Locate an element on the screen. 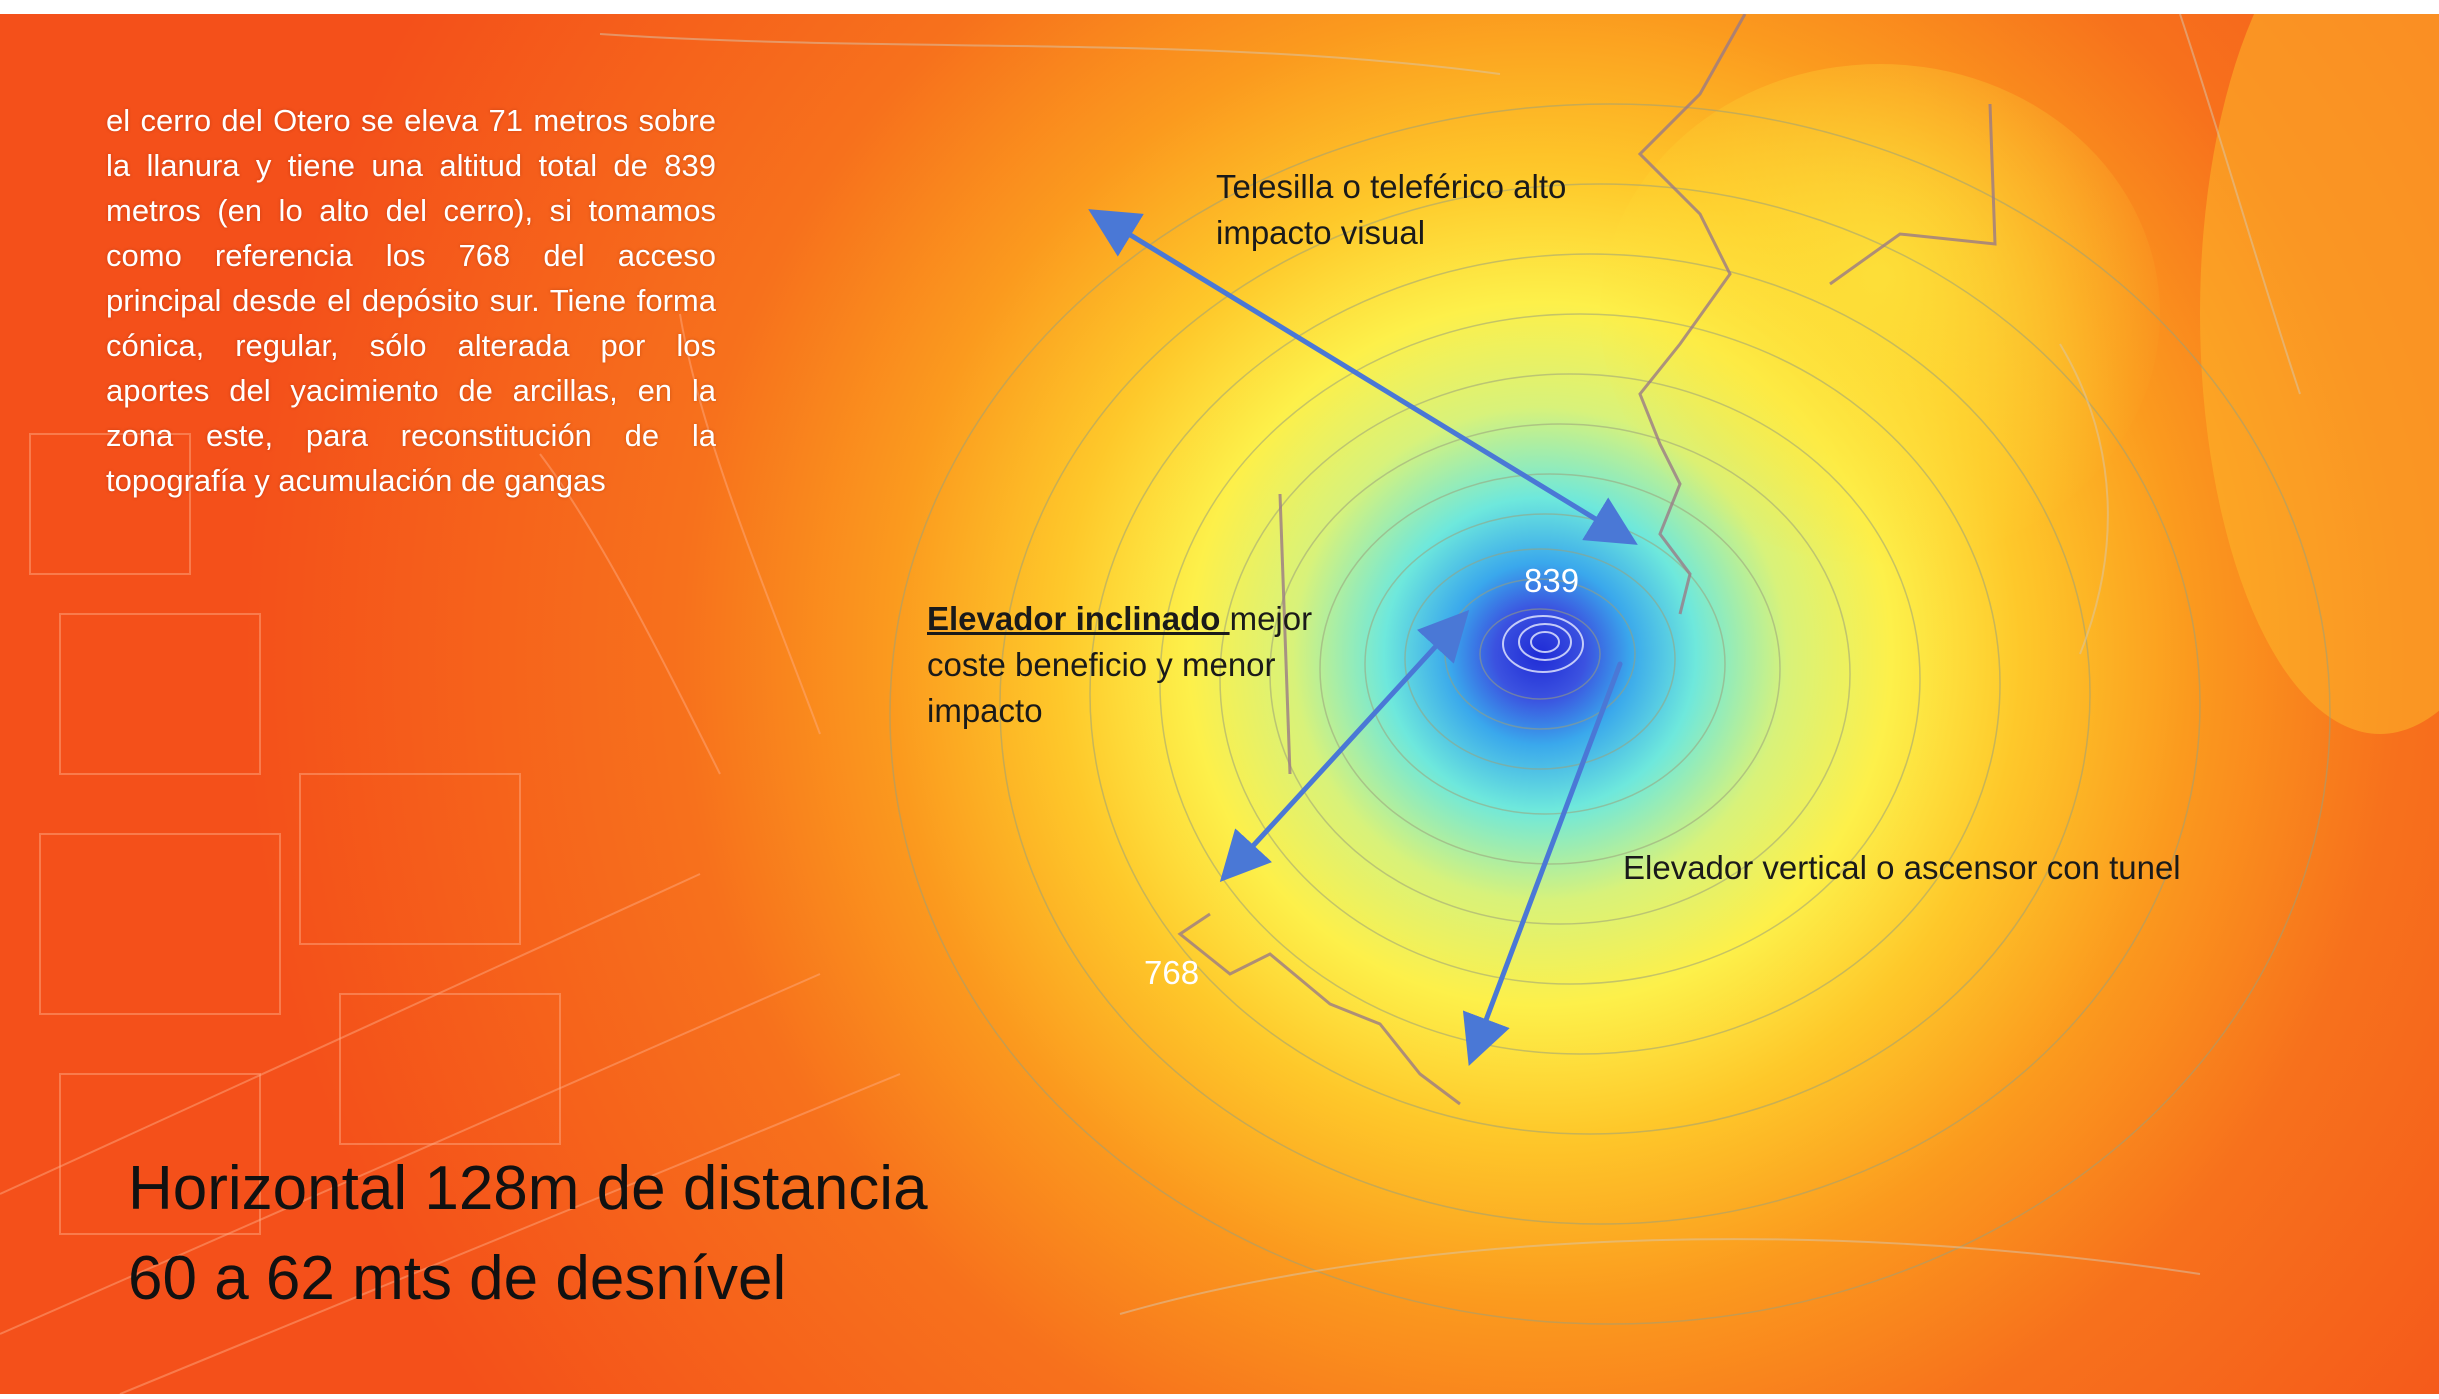 This screenshot has height=1399, width=2439. arrow-telesilla is located at coordinates (1363, 377).